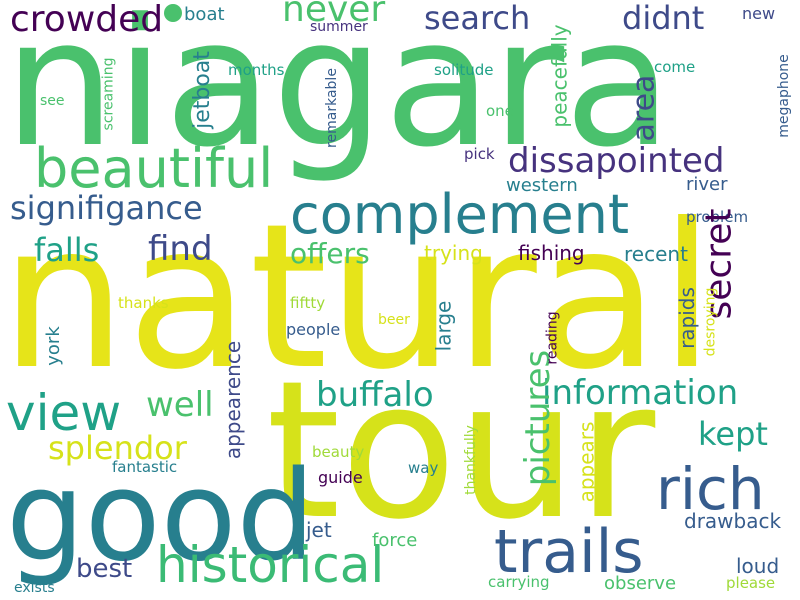 The image size is (800, 600). Describe the element at coordinates (616, 161) in the screenshot. I see `word-dissapointed: dissapointed` at that location.